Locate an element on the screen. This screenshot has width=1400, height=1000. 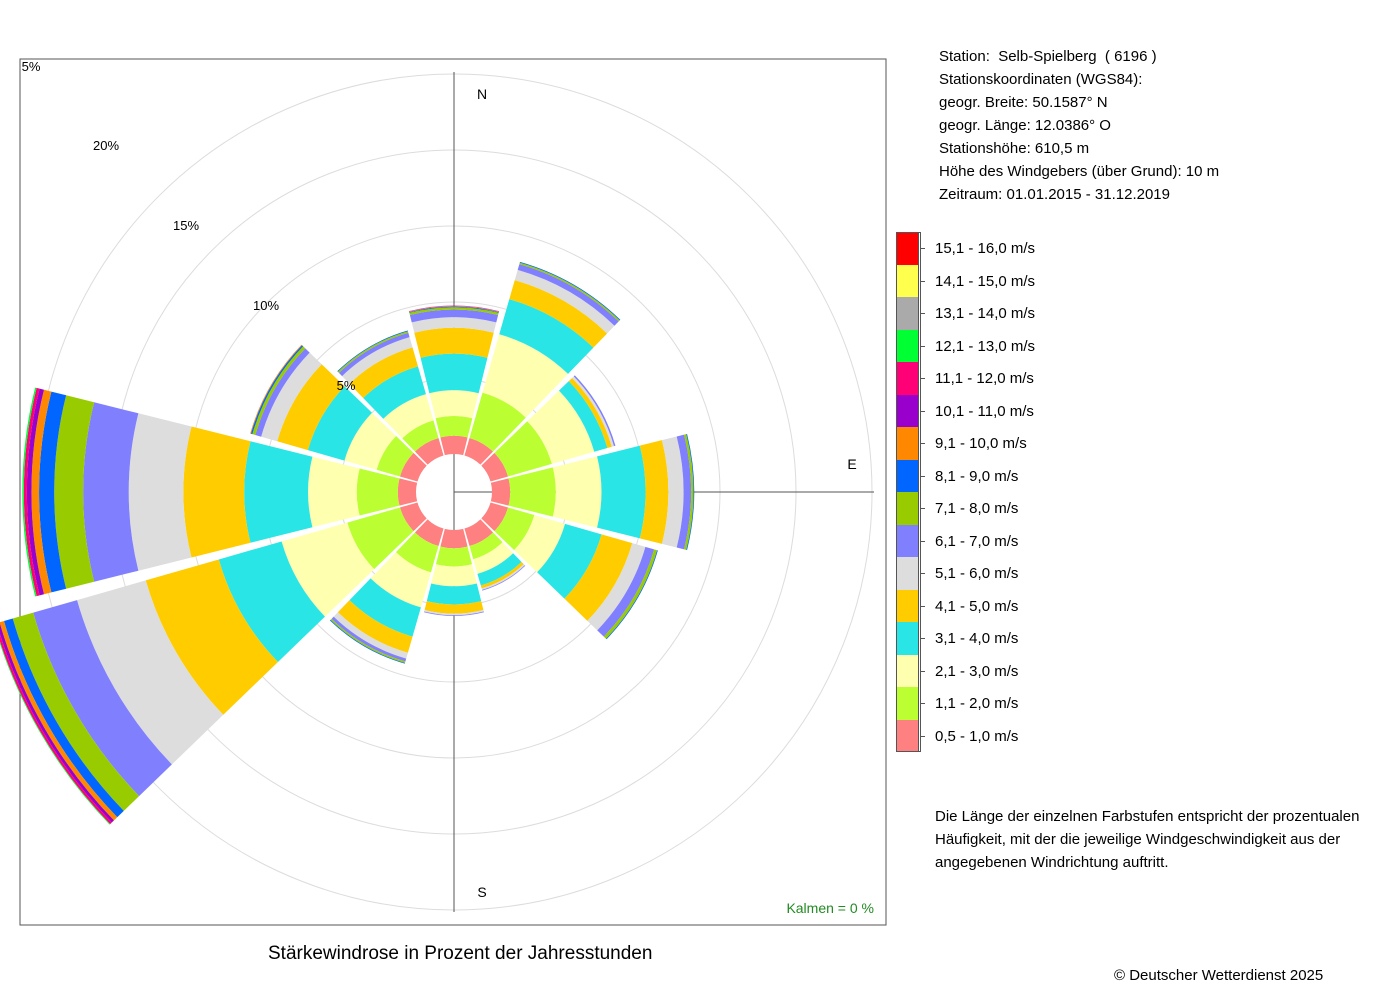
legend-item: 14,1 - 15,0 m/s is located at coordinates (996, 280).